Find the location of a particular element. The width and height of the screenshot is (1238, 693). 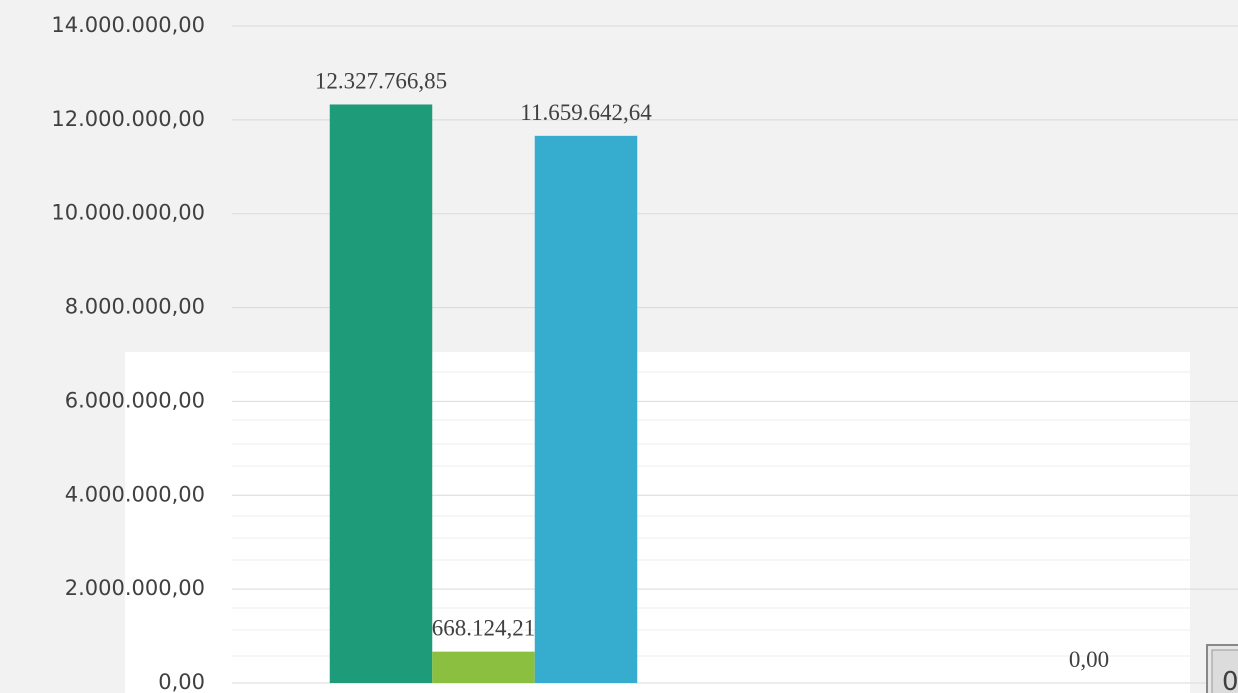

y-tick-label: 12.000.000,00 is located at coordinates (128, 119).